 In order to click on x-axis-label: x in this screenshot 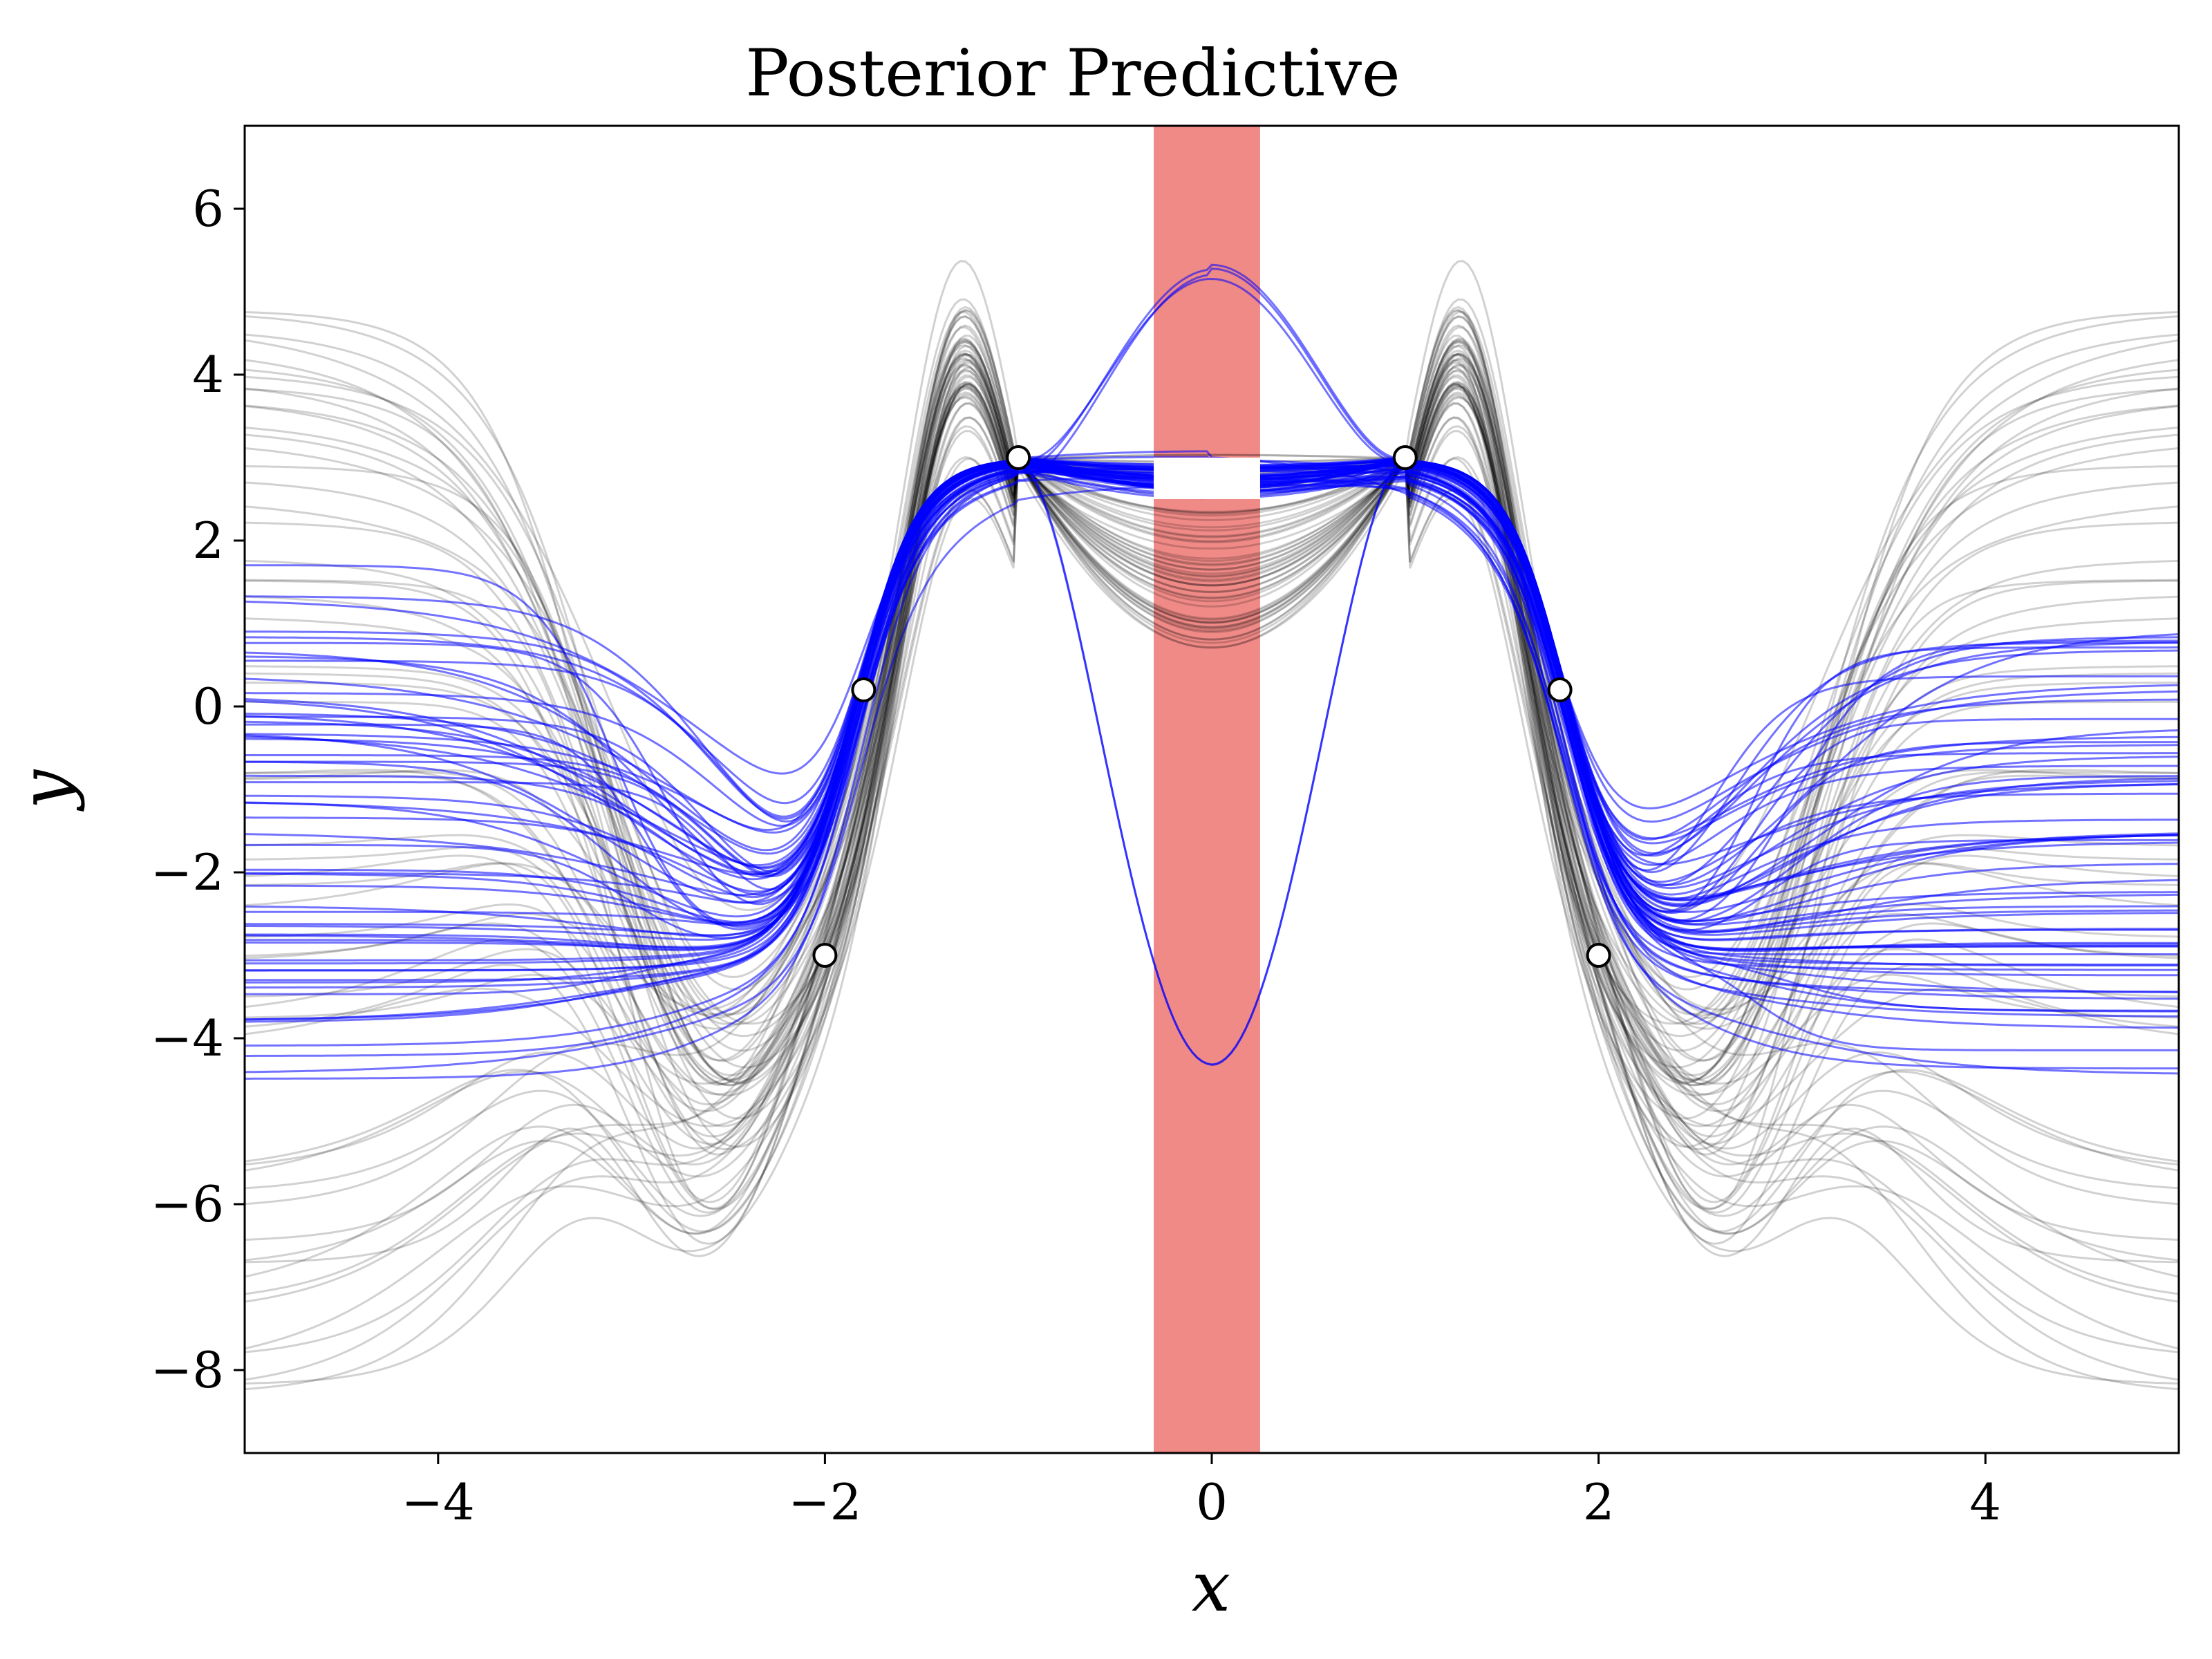, I will do `click(1211, 1586)`.